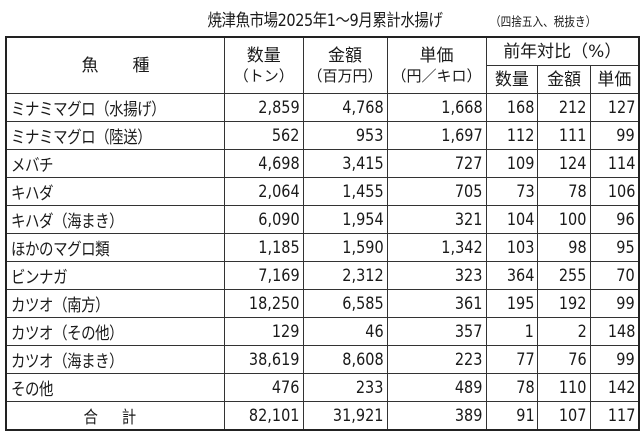  What do you see at coordinates (322, 219) in the screenshot?
I see `table-row: キハダ（海まき） 6,090 1,954 321 104 100 96` at bounding box center [322, 219].